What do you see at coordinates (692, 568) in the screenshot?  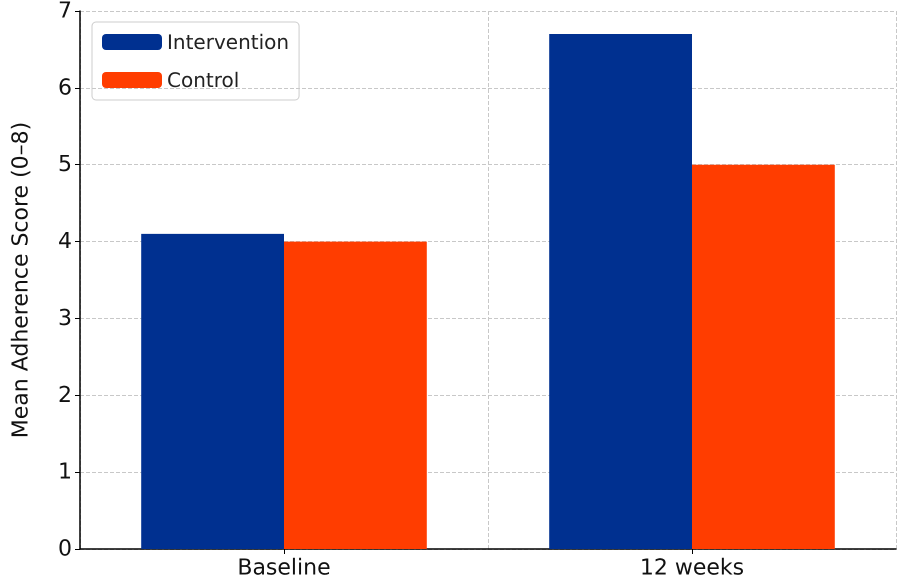 I see `x-tick-label: 12 weeks` at bounding box center [692, 568].